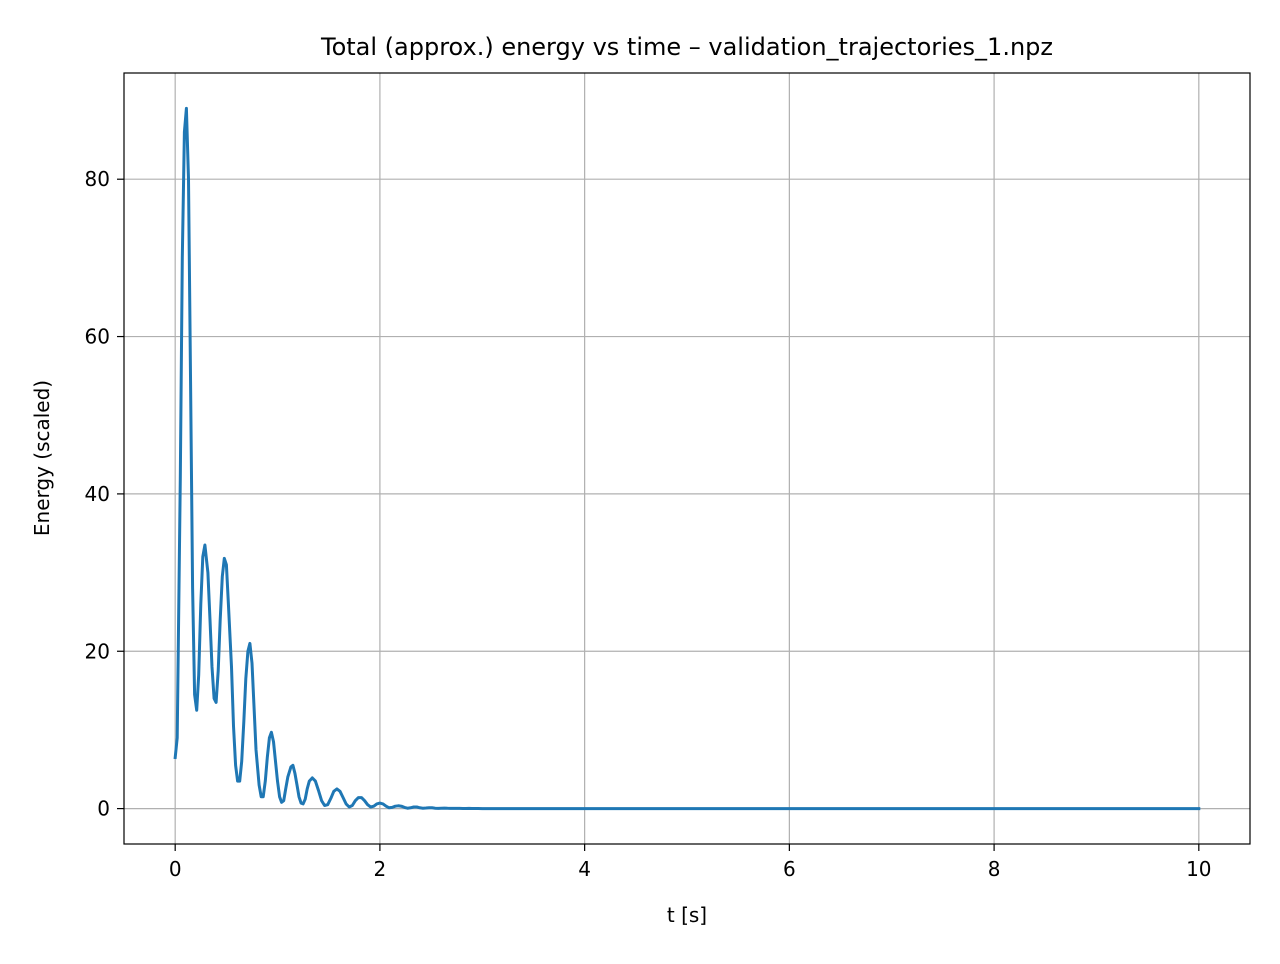 Image resolution: width=1280 pixels, height=964 pixels. Describe the element at coordinates (1198, 869) in the screenshot. I see `x-tick-label: 10` at that location.